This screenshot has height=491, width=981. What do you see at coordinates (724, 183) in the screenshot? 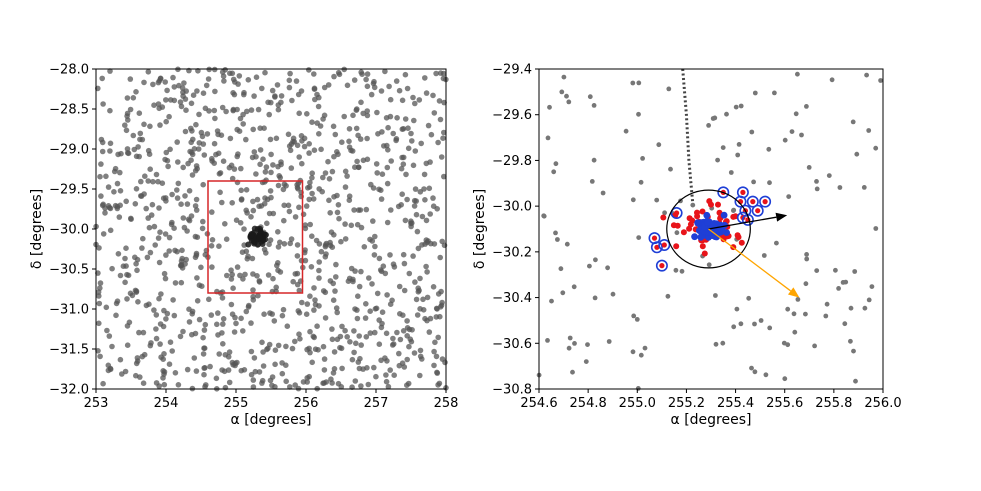
I see `right-overlays` at bounding box center [724, 183].